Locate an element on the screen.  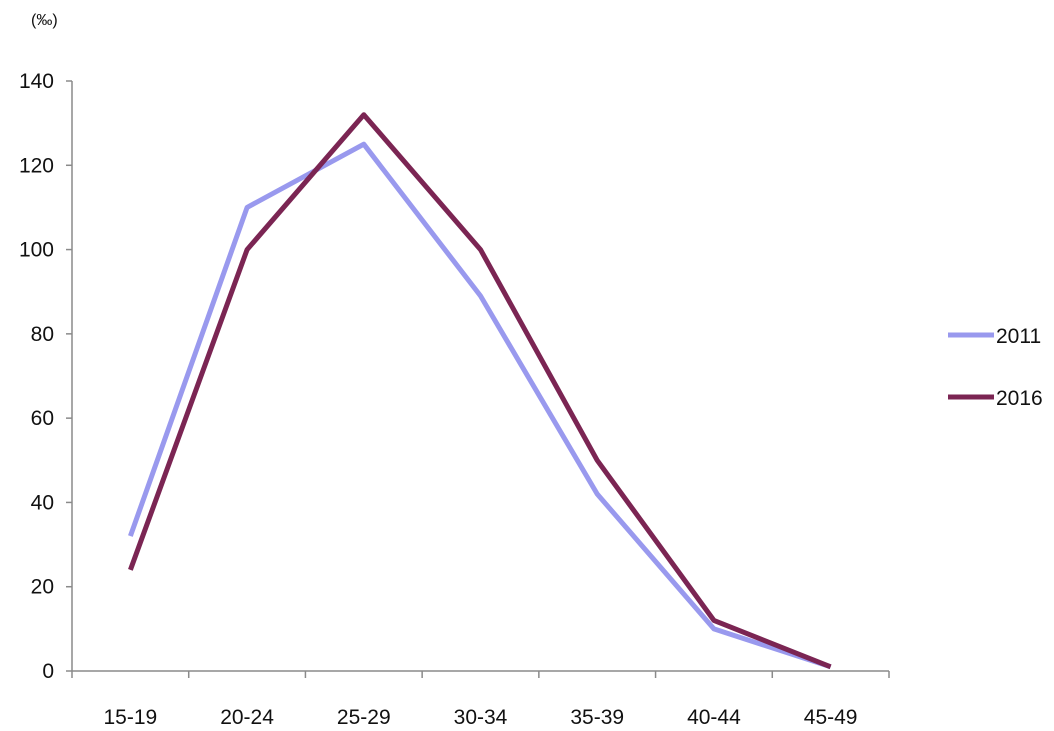
legend-label-2016: 2016 is located at coordinates (1019, 398).